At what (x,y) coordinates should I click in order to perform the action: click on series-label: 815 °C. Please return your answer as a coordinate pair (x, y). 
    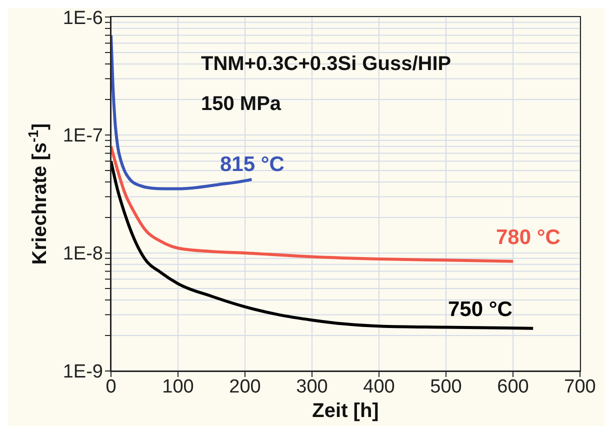
    Looking at the image, I should click on (252, 165).